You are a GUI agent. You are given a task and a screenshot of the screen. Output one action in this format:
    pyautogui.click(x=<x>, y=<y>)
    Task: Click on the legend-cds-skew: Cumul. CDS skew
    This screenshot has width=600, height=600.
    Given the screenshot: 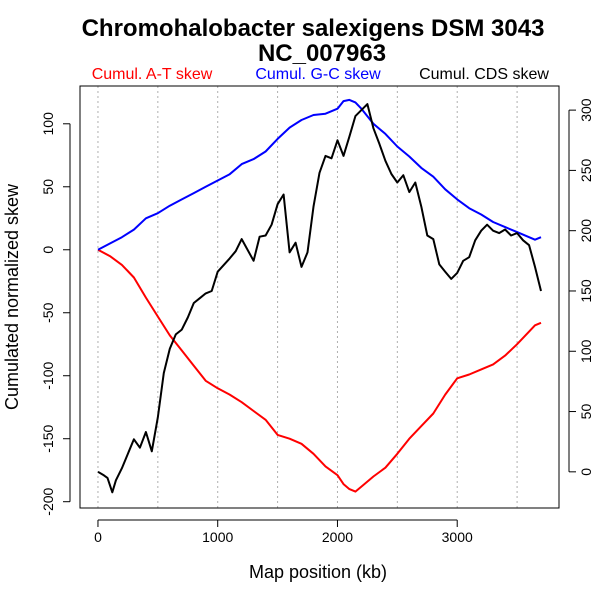 What is the action you would take?
    pyautogui.click(x=484, y=74)
    